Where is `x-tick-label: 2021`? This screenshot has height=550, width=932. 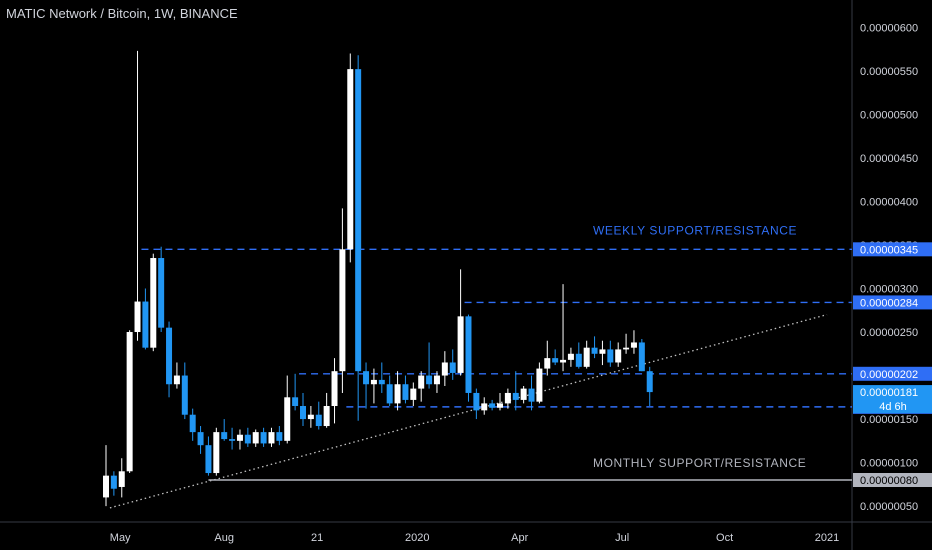
x-tick-label: 2021 is located at coordinates (827, 538).